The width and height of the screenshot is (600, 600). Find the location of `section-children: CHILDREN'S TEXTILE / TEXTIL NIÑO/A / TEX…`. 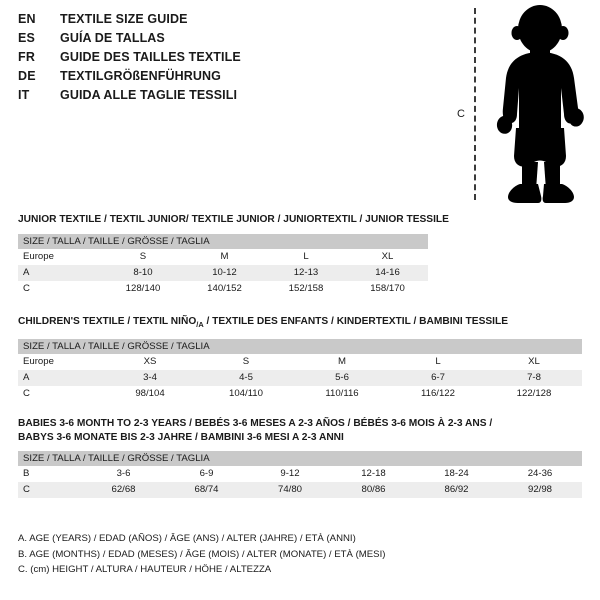

section-children: CHILDREN'S TEXTILE / TEXTIL NIÑO/A / TEX… is located at coordinates (300, 358).